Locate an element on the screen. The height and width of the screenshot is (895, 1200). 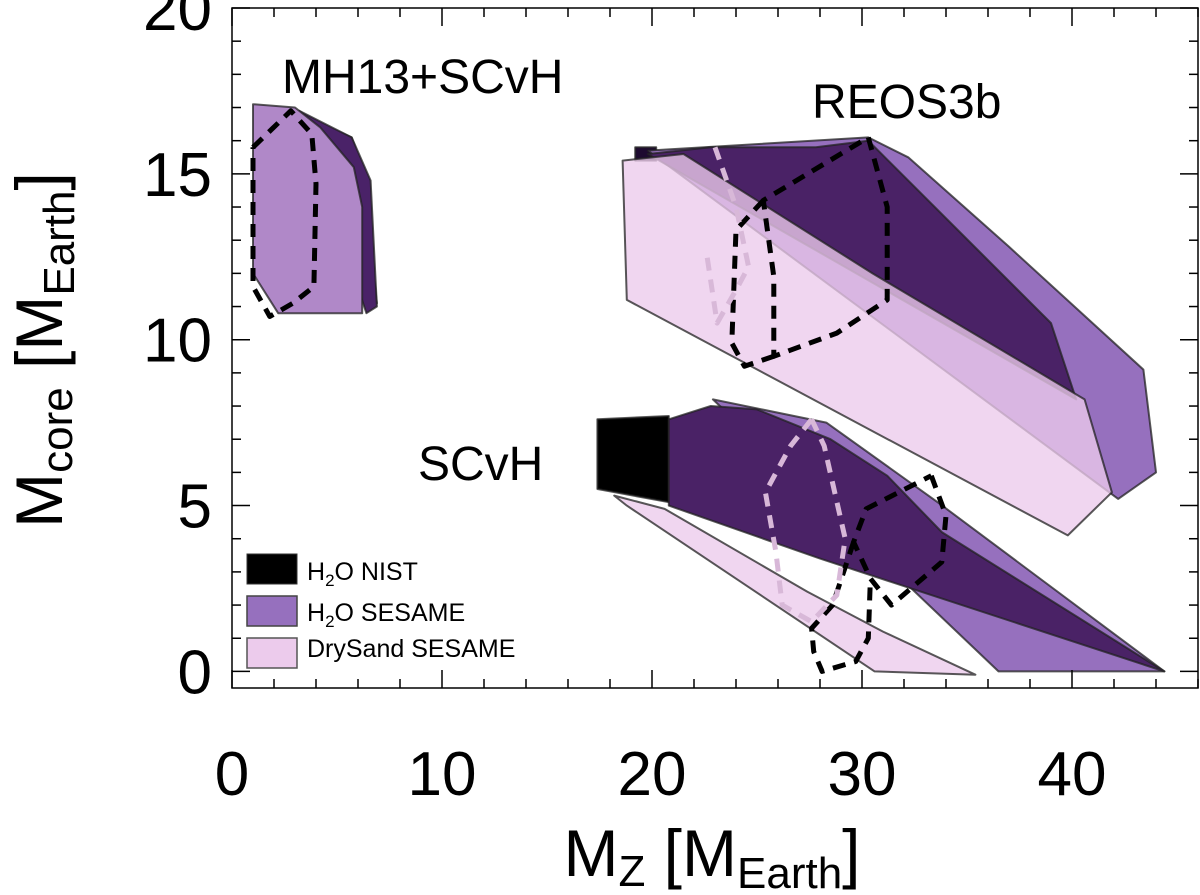
legend-label-nist: H2O NIST is located at coordinates (362, 574).